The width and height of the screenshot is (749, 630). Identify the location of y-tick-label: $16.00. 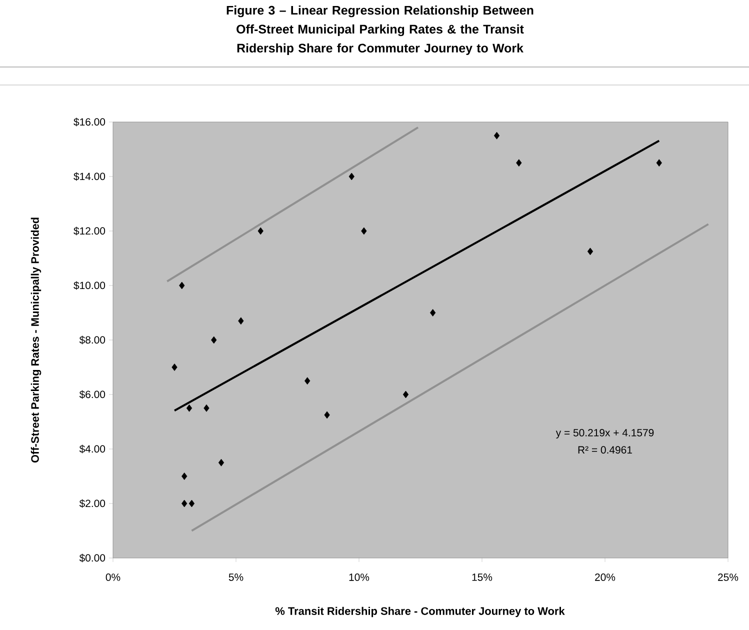
(90, 122).